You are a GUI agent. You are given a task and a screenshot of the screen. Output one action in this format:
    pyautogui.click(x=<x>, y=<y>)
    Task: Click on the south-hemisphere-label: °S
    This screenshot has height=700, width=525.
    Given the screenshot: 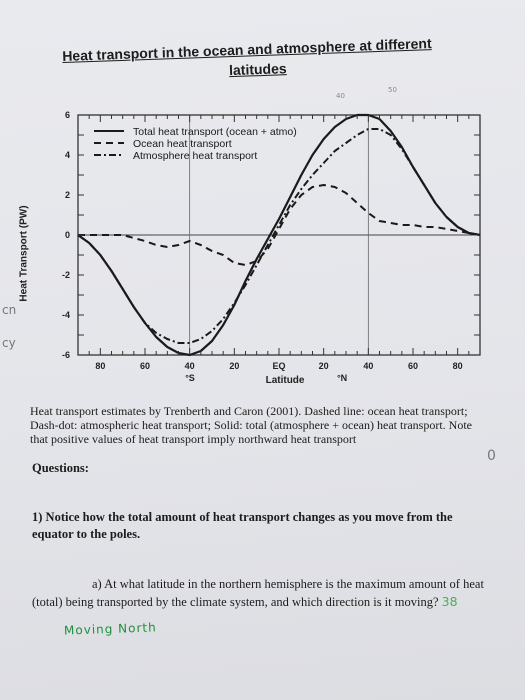 What is the action you would take?
    pyautogui.click(x=190, y=378)
    